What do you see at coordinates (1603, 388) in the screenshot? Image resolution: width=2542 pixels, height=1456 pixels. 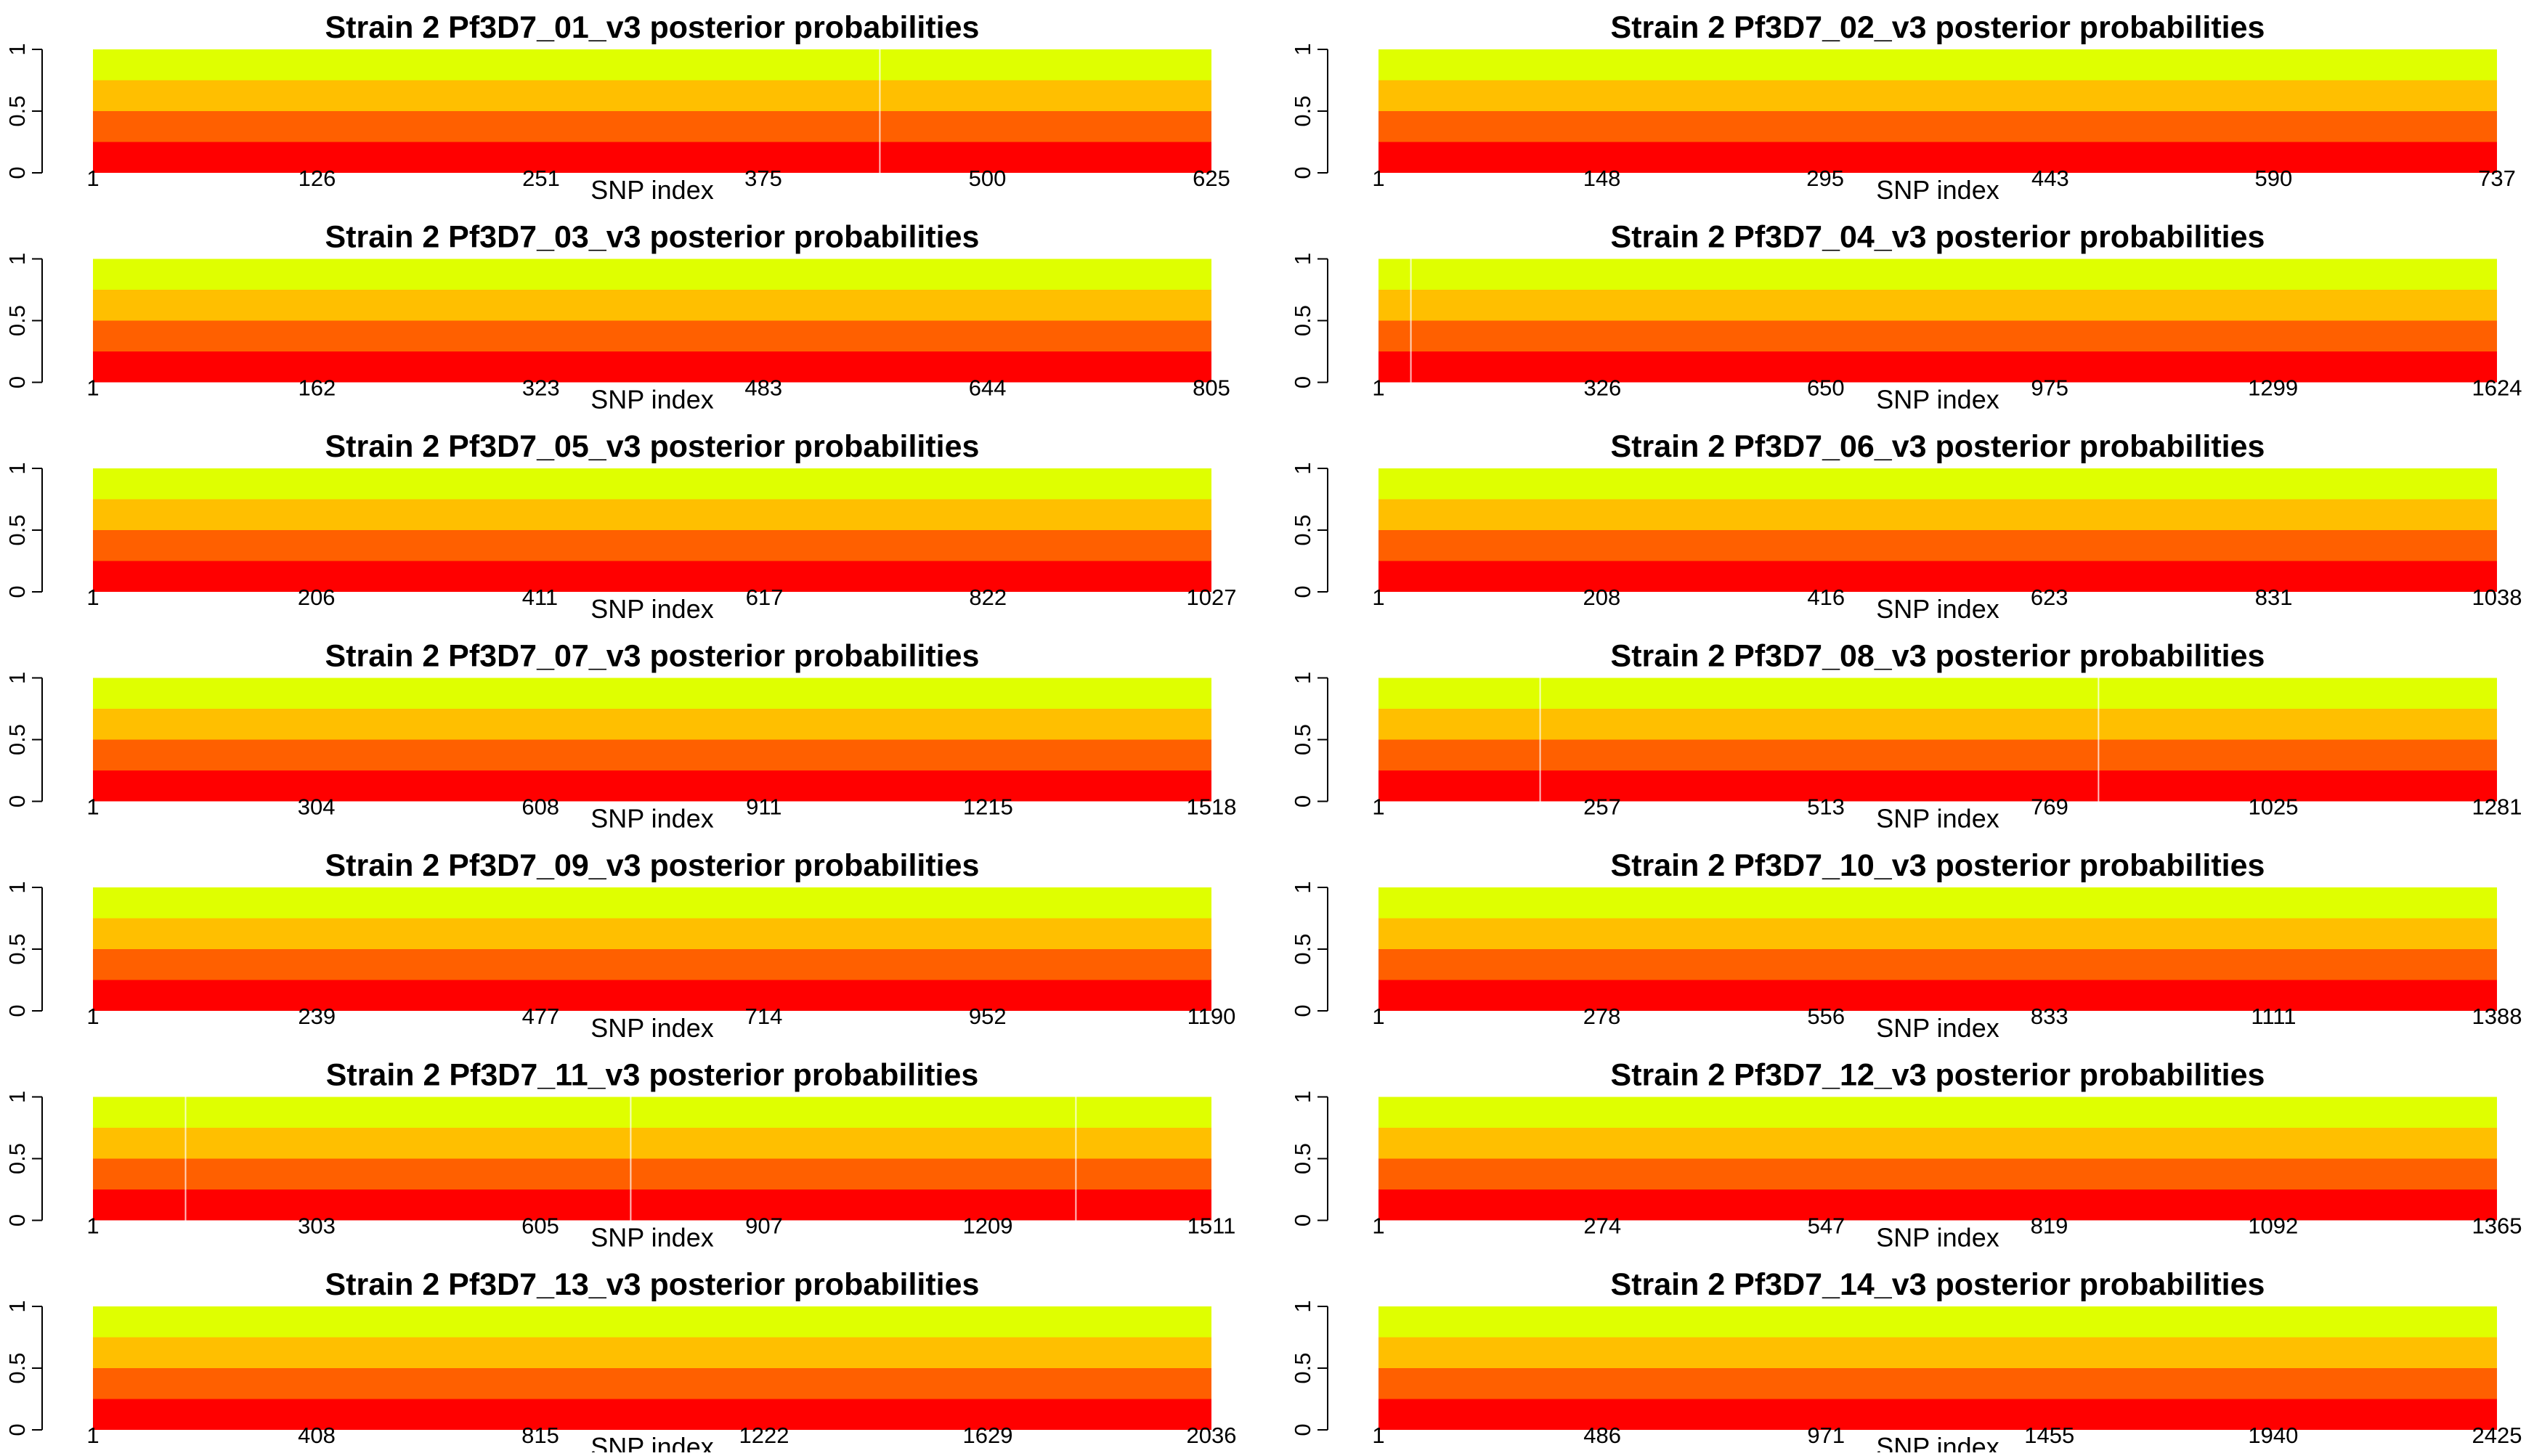 I see `x-tick-label: 326` at bounding box center [1603, 388].